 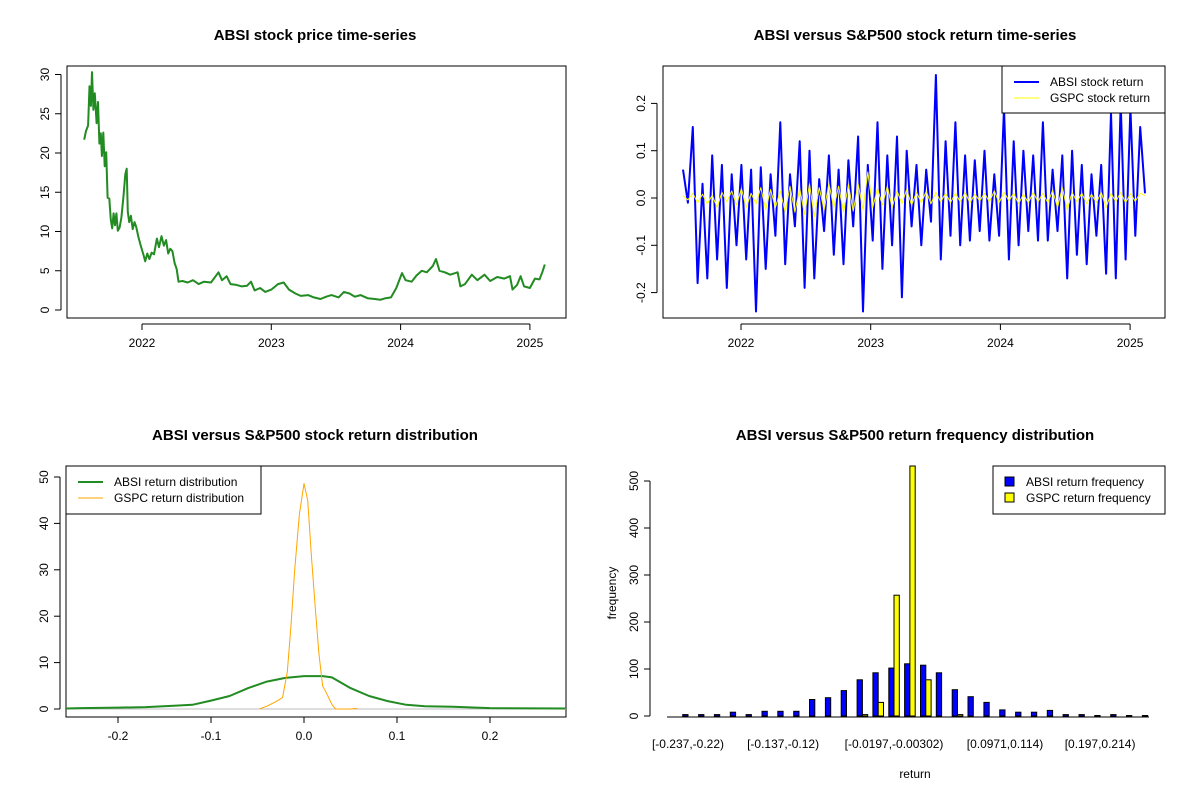 I want to click on panel2-y-tick-label: -0.1, so click(x=641, y=245).